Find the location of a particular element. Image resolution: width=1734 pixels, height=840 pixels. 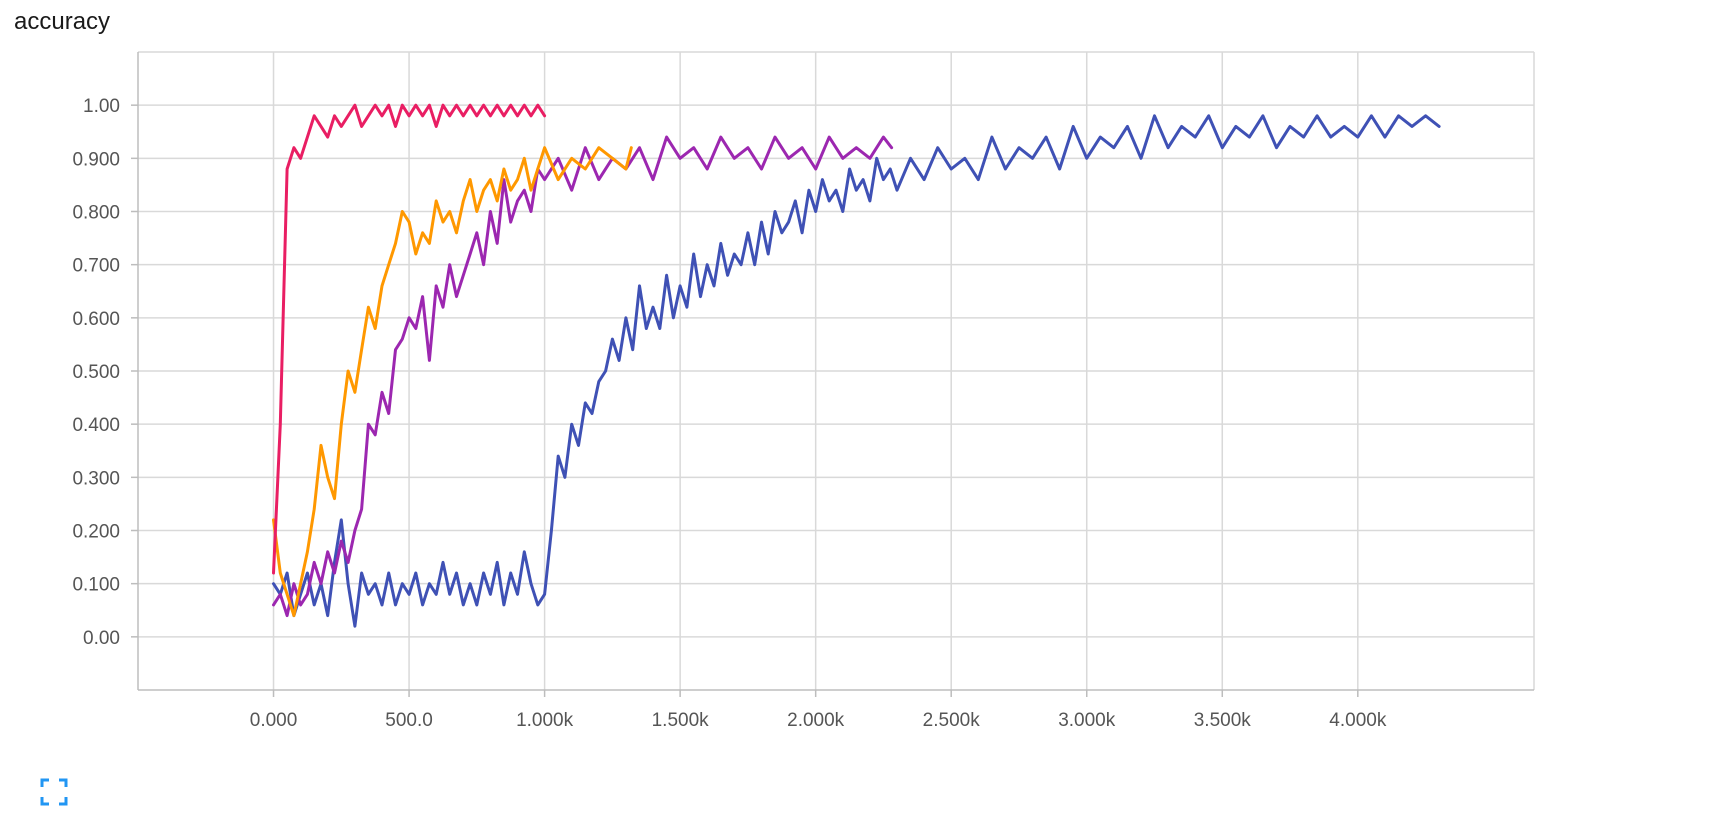

y-tick-label: 0.900 is located at coordinates (96, 159).